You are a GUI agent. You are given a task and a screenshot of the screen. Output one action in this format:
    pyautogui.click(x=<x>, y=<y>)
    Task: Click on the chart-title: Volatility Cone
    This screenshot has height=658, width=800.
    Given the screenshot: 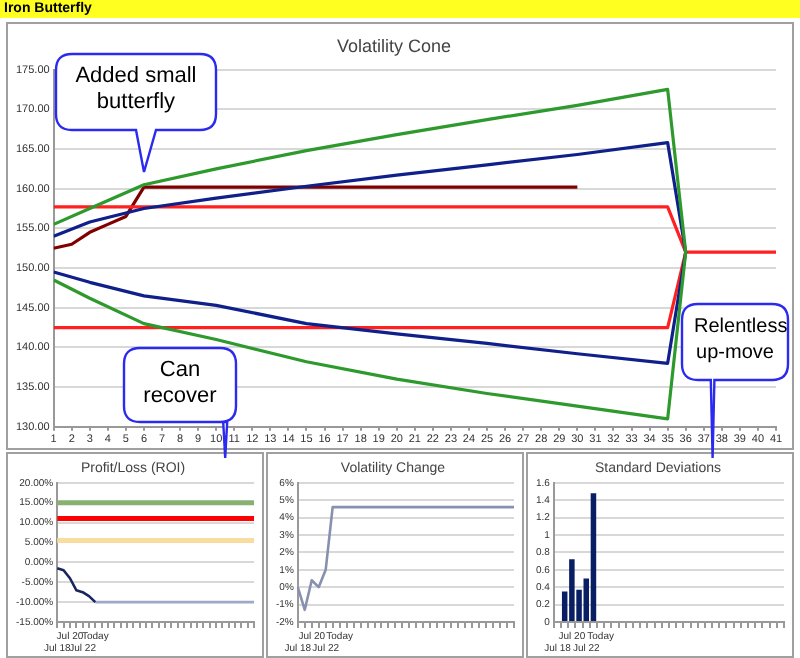 What is the action you would take?
    pyautogui.click(x=394, y=45)
    